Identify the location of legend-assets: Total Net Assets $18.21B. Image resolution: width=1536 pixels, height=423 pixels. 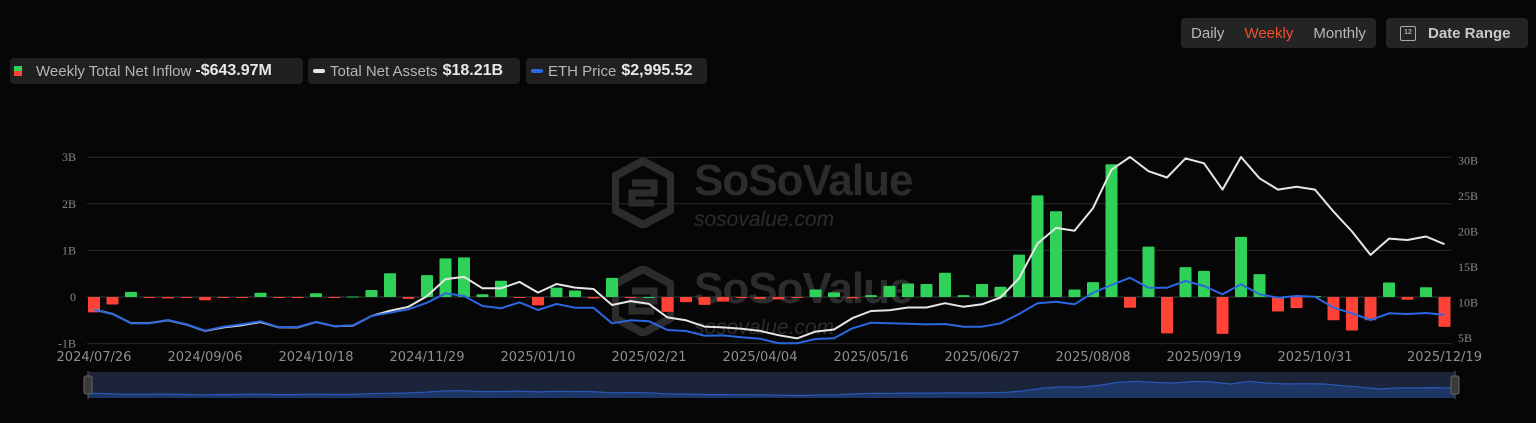
(414, 71).